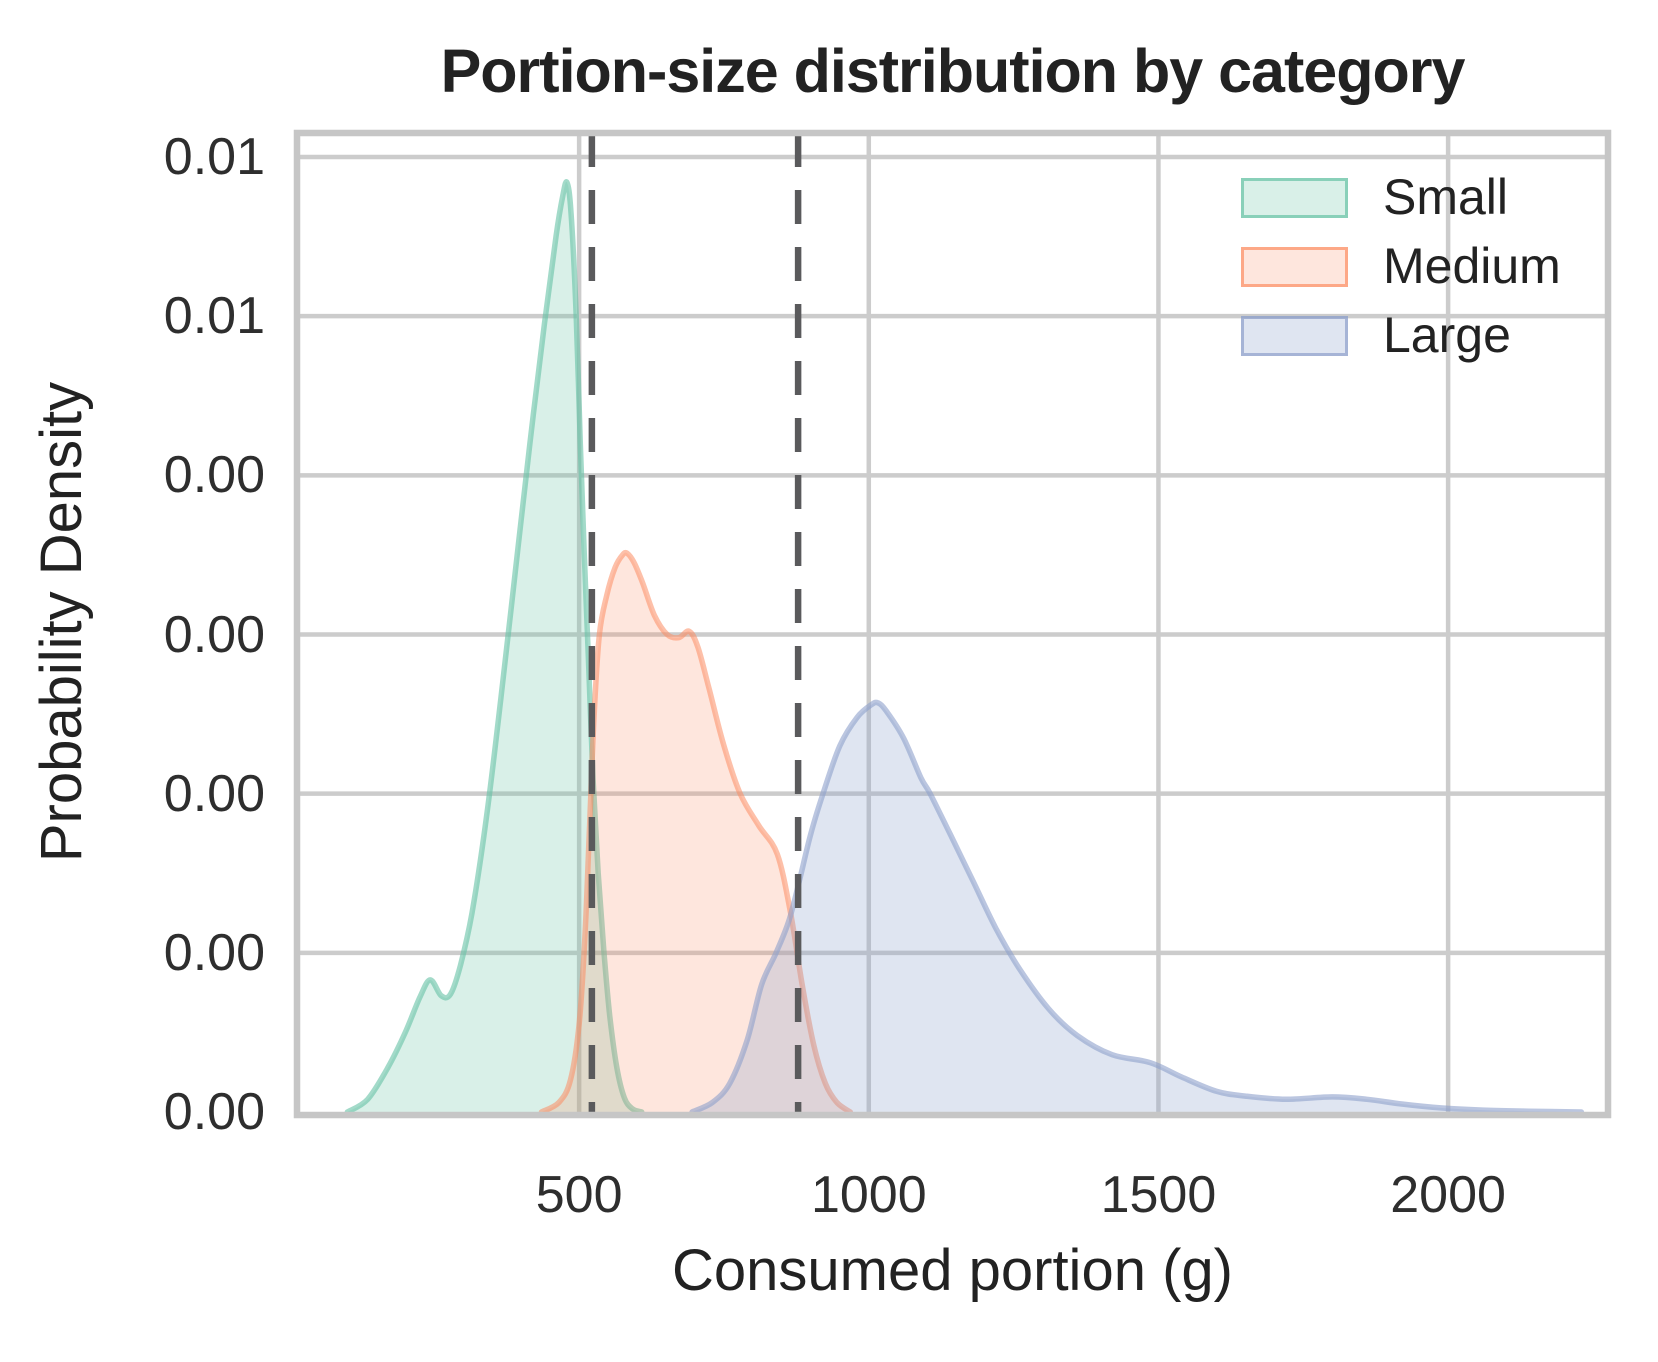 The width and height of the screenshot is (1658, 1362). What do you see at coordinates (1448, 1195) in the screenshot?
I see `x-tick-label: 2000` at bounding box center [1448, 1195].